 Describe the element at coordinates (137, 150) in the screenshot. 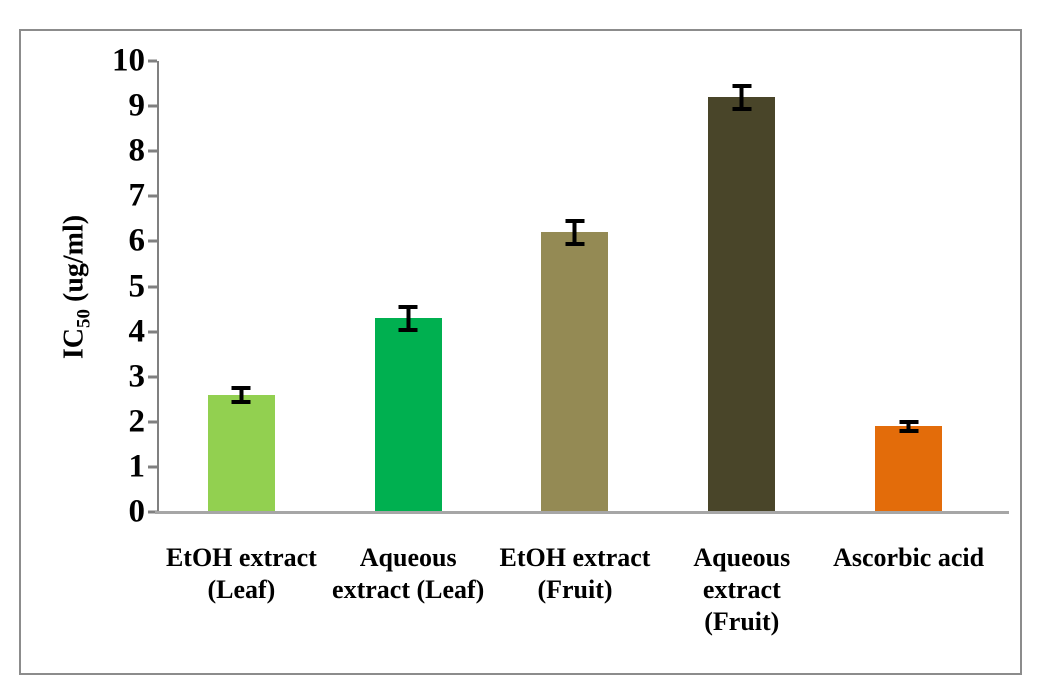

I see `y-tick-label: 8` at that location.